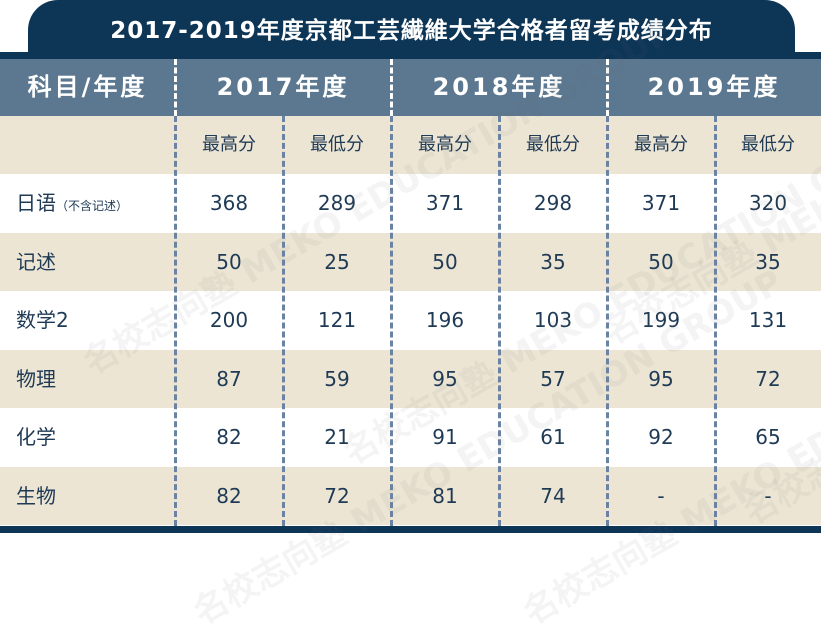  I want to click on score-cell: 87, so click(229, 378).